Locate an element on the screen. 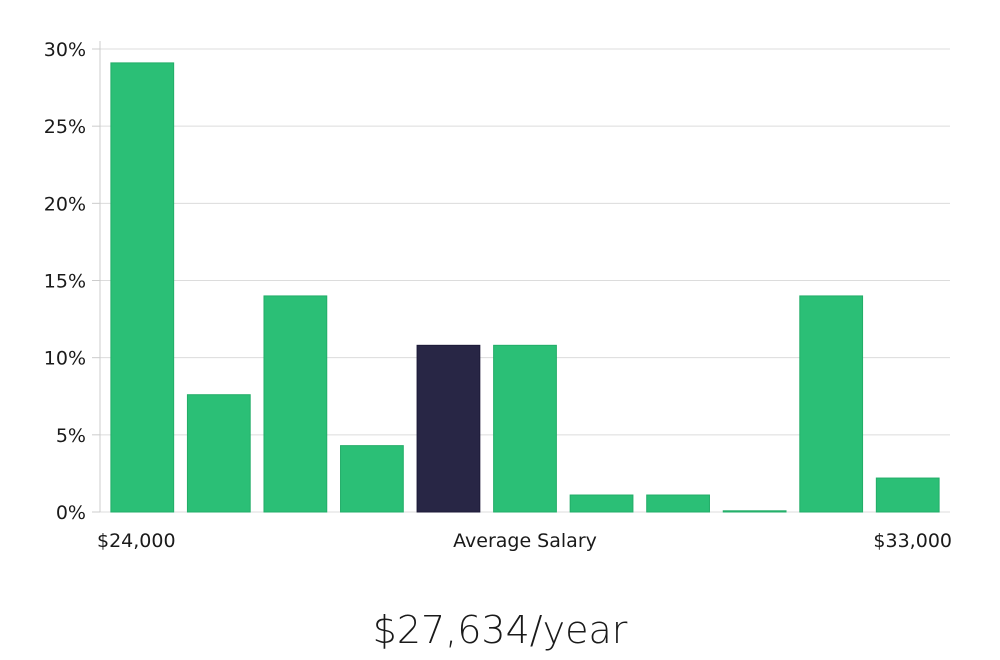 This screenshot has height=660, width=1000. y-axis-ticks: 0% 5% 10% 15% 20% 25% 30% is located at coordinates (72, 281).